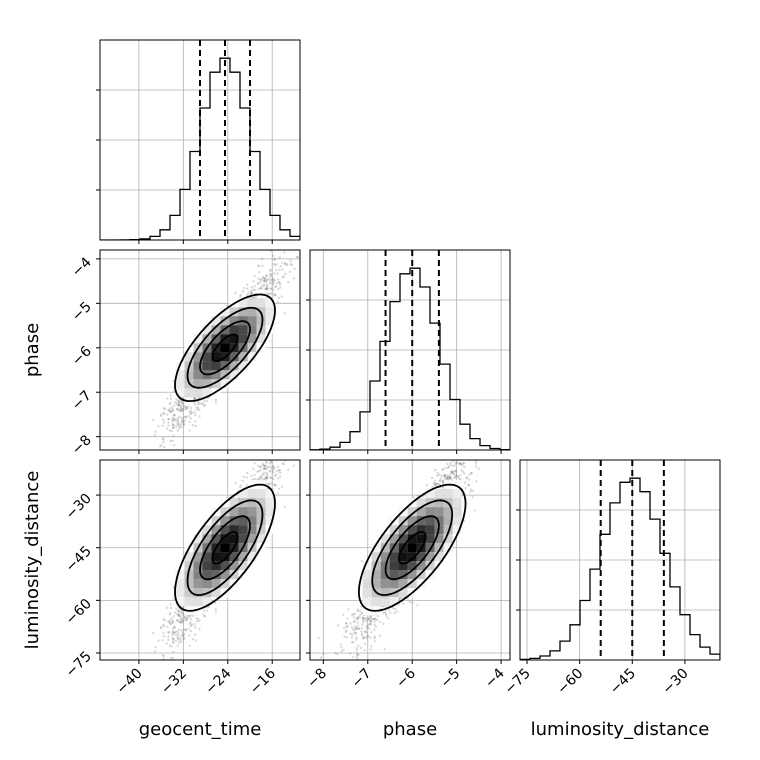  Describe the element at coordinates (620, 560) in the screenshot. I see `hist-frame` at that location.